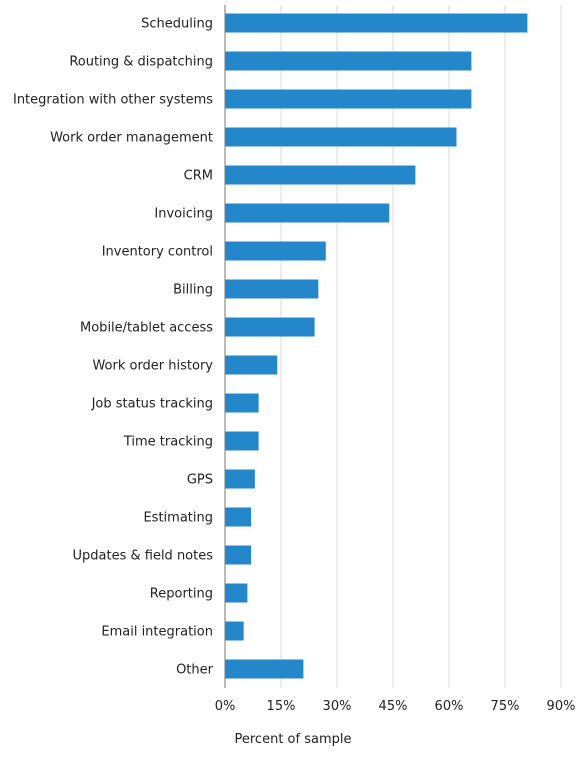  I want to click on category-label: GPS, so click(200, 480).